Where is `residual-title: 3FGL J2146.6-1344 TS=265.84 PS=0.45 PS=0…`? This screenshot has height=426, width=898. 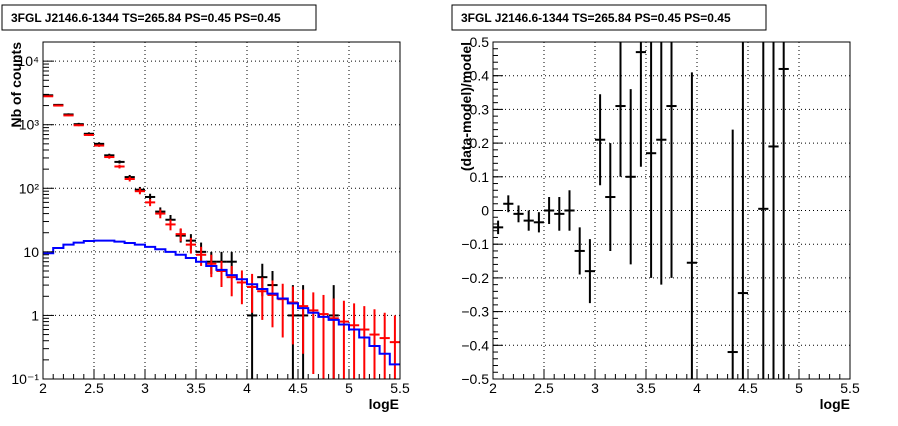 residual-title: 3FGL J2146.6-1344 TS=265.84 PS=0.45 PS=0… is located at coordinates (596, 18).